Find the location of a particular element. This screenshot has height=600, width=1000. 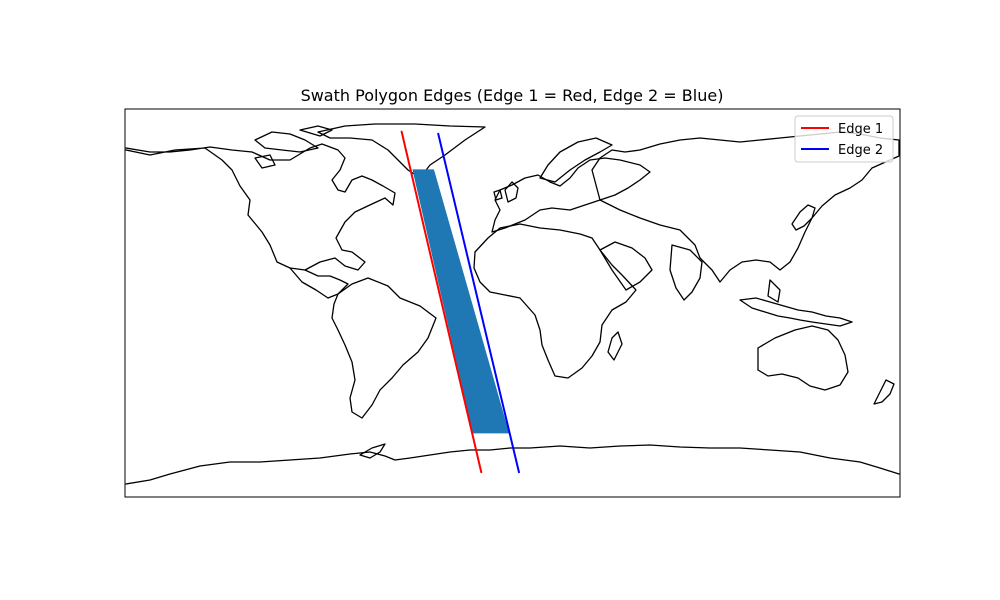

edge-1-line is located at coordinates (441, 302).